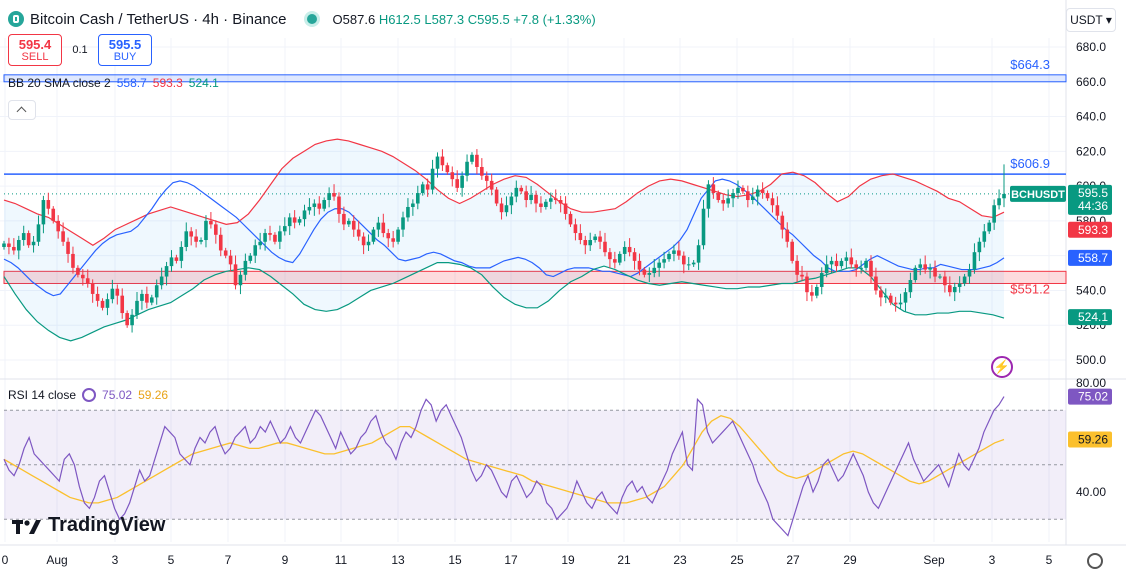 Image resolution: width=1126 pixels, height=577 pixels. What do you see at coordinates (117, 395) in the screenshot?
I see `rsi-value: 75.02` at bounding box center [117, 395].